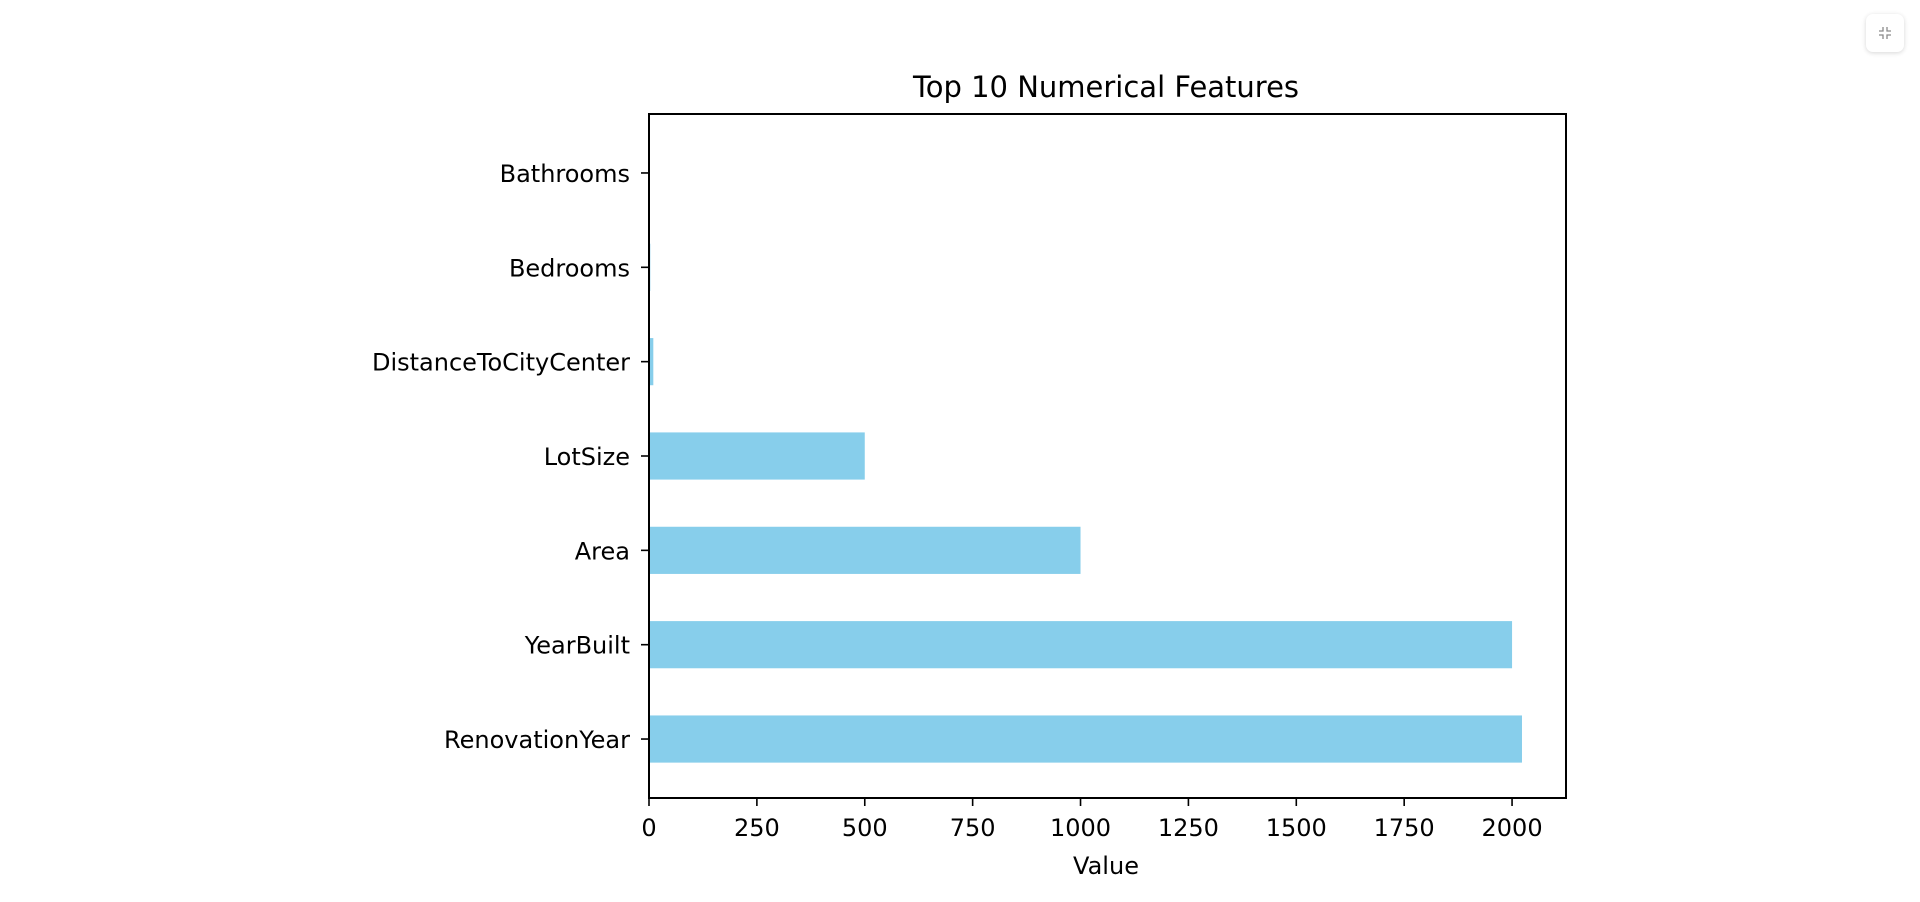 This screenshot has height=902, width=1920. What do you see at coordinates (757, 456) in the screenshot?
I see `bar-lotsize` at bounding box center [757, 456].